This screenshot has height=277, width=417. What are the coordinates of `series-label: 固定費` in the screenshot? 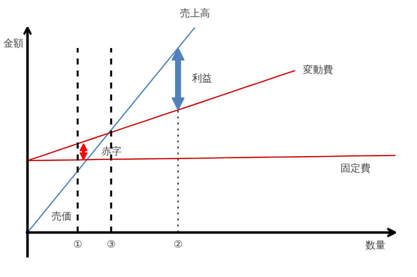 It's located at (355, 168).